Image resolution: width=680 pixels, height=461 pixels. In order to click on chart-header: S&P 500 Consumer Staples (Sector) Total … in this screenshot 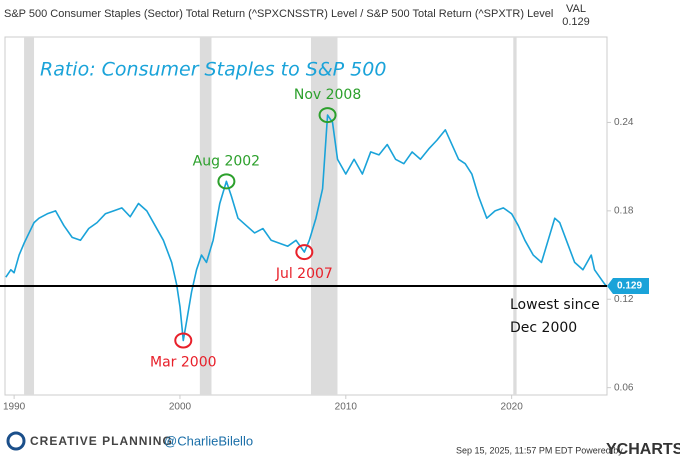, I will do `click(278, 14)`.